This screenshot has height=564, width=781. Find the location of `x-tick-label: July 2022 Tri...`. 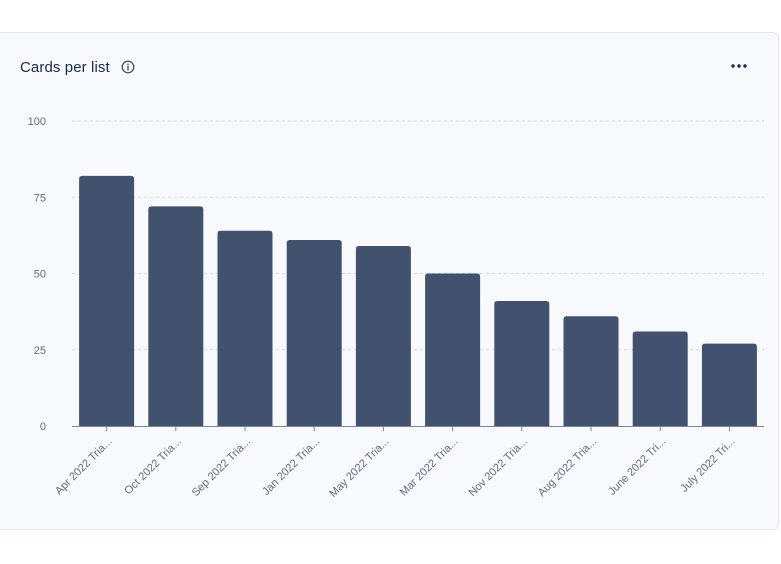

x-tick-label: July 2022 Tri... is located at coordinates (707, 465).